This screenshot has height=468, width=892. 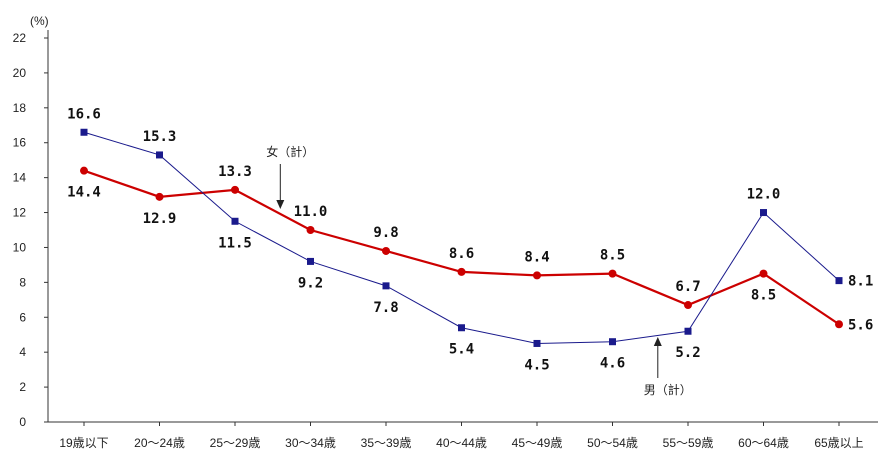 What do you see at coordinates (22, 387) in the screenshot?
I see `y-tick-label: 2` at bounding box center [22, 387].